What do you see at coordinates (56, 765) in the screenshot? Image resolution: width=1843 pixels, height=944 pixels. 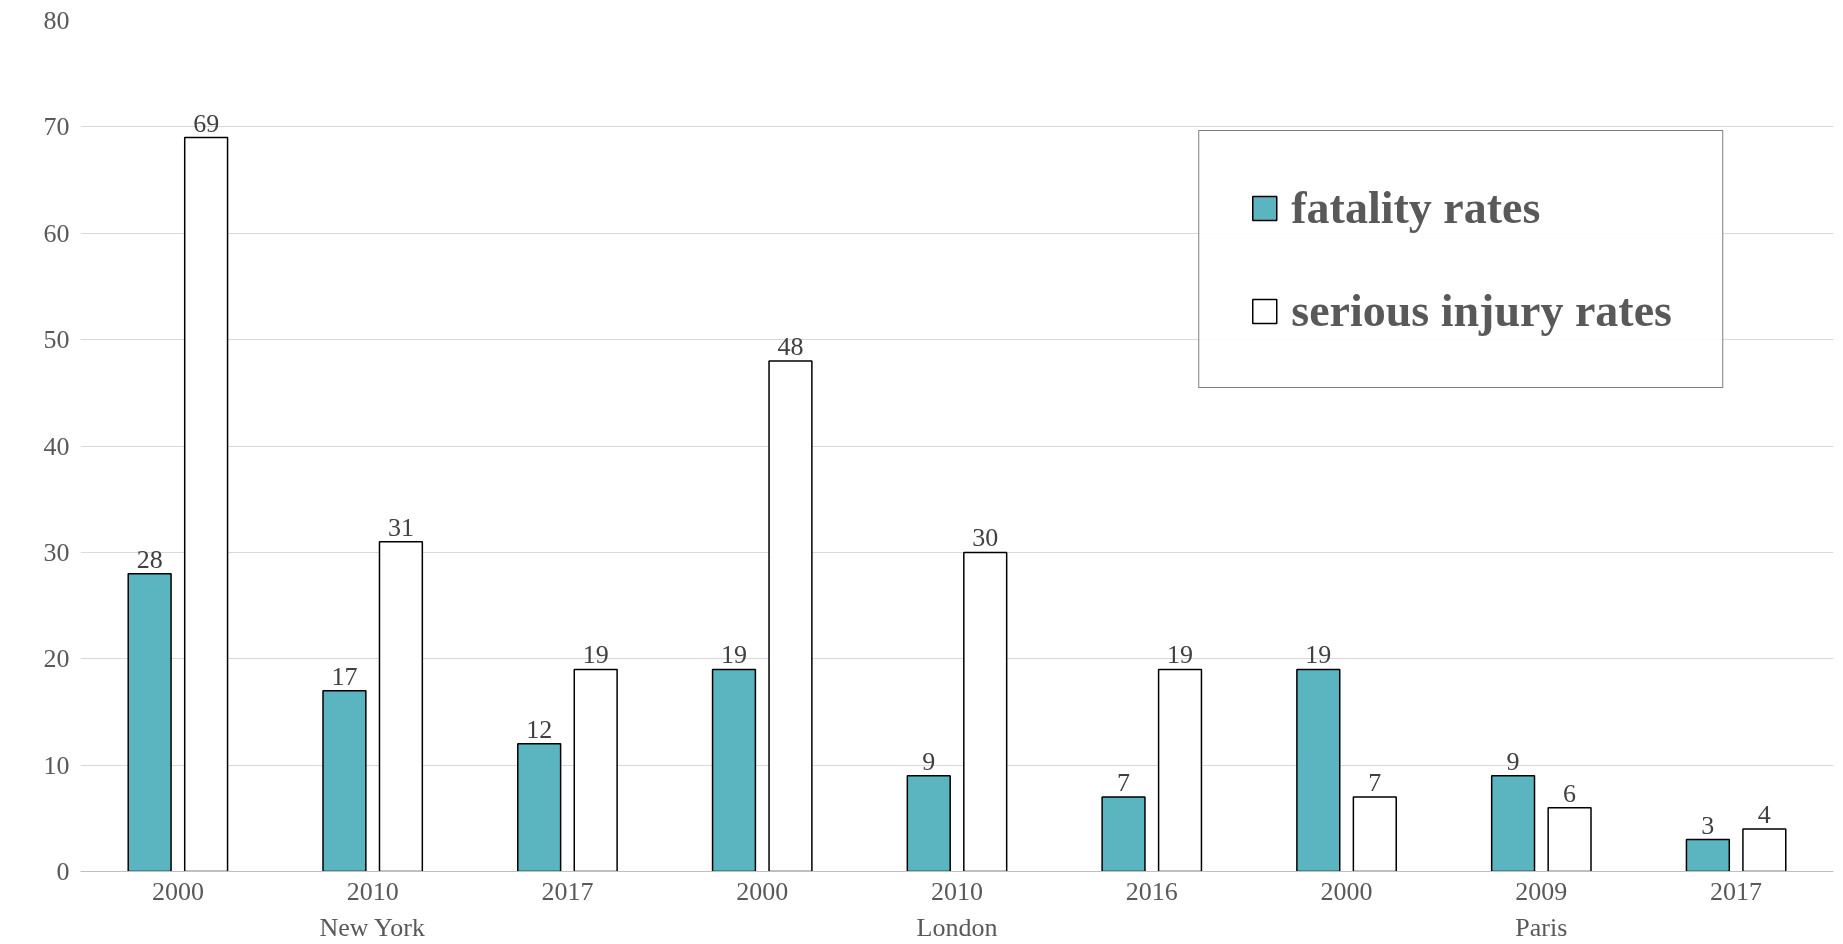 I see `y-tick-label: 10` at bounding box center [56, 765].